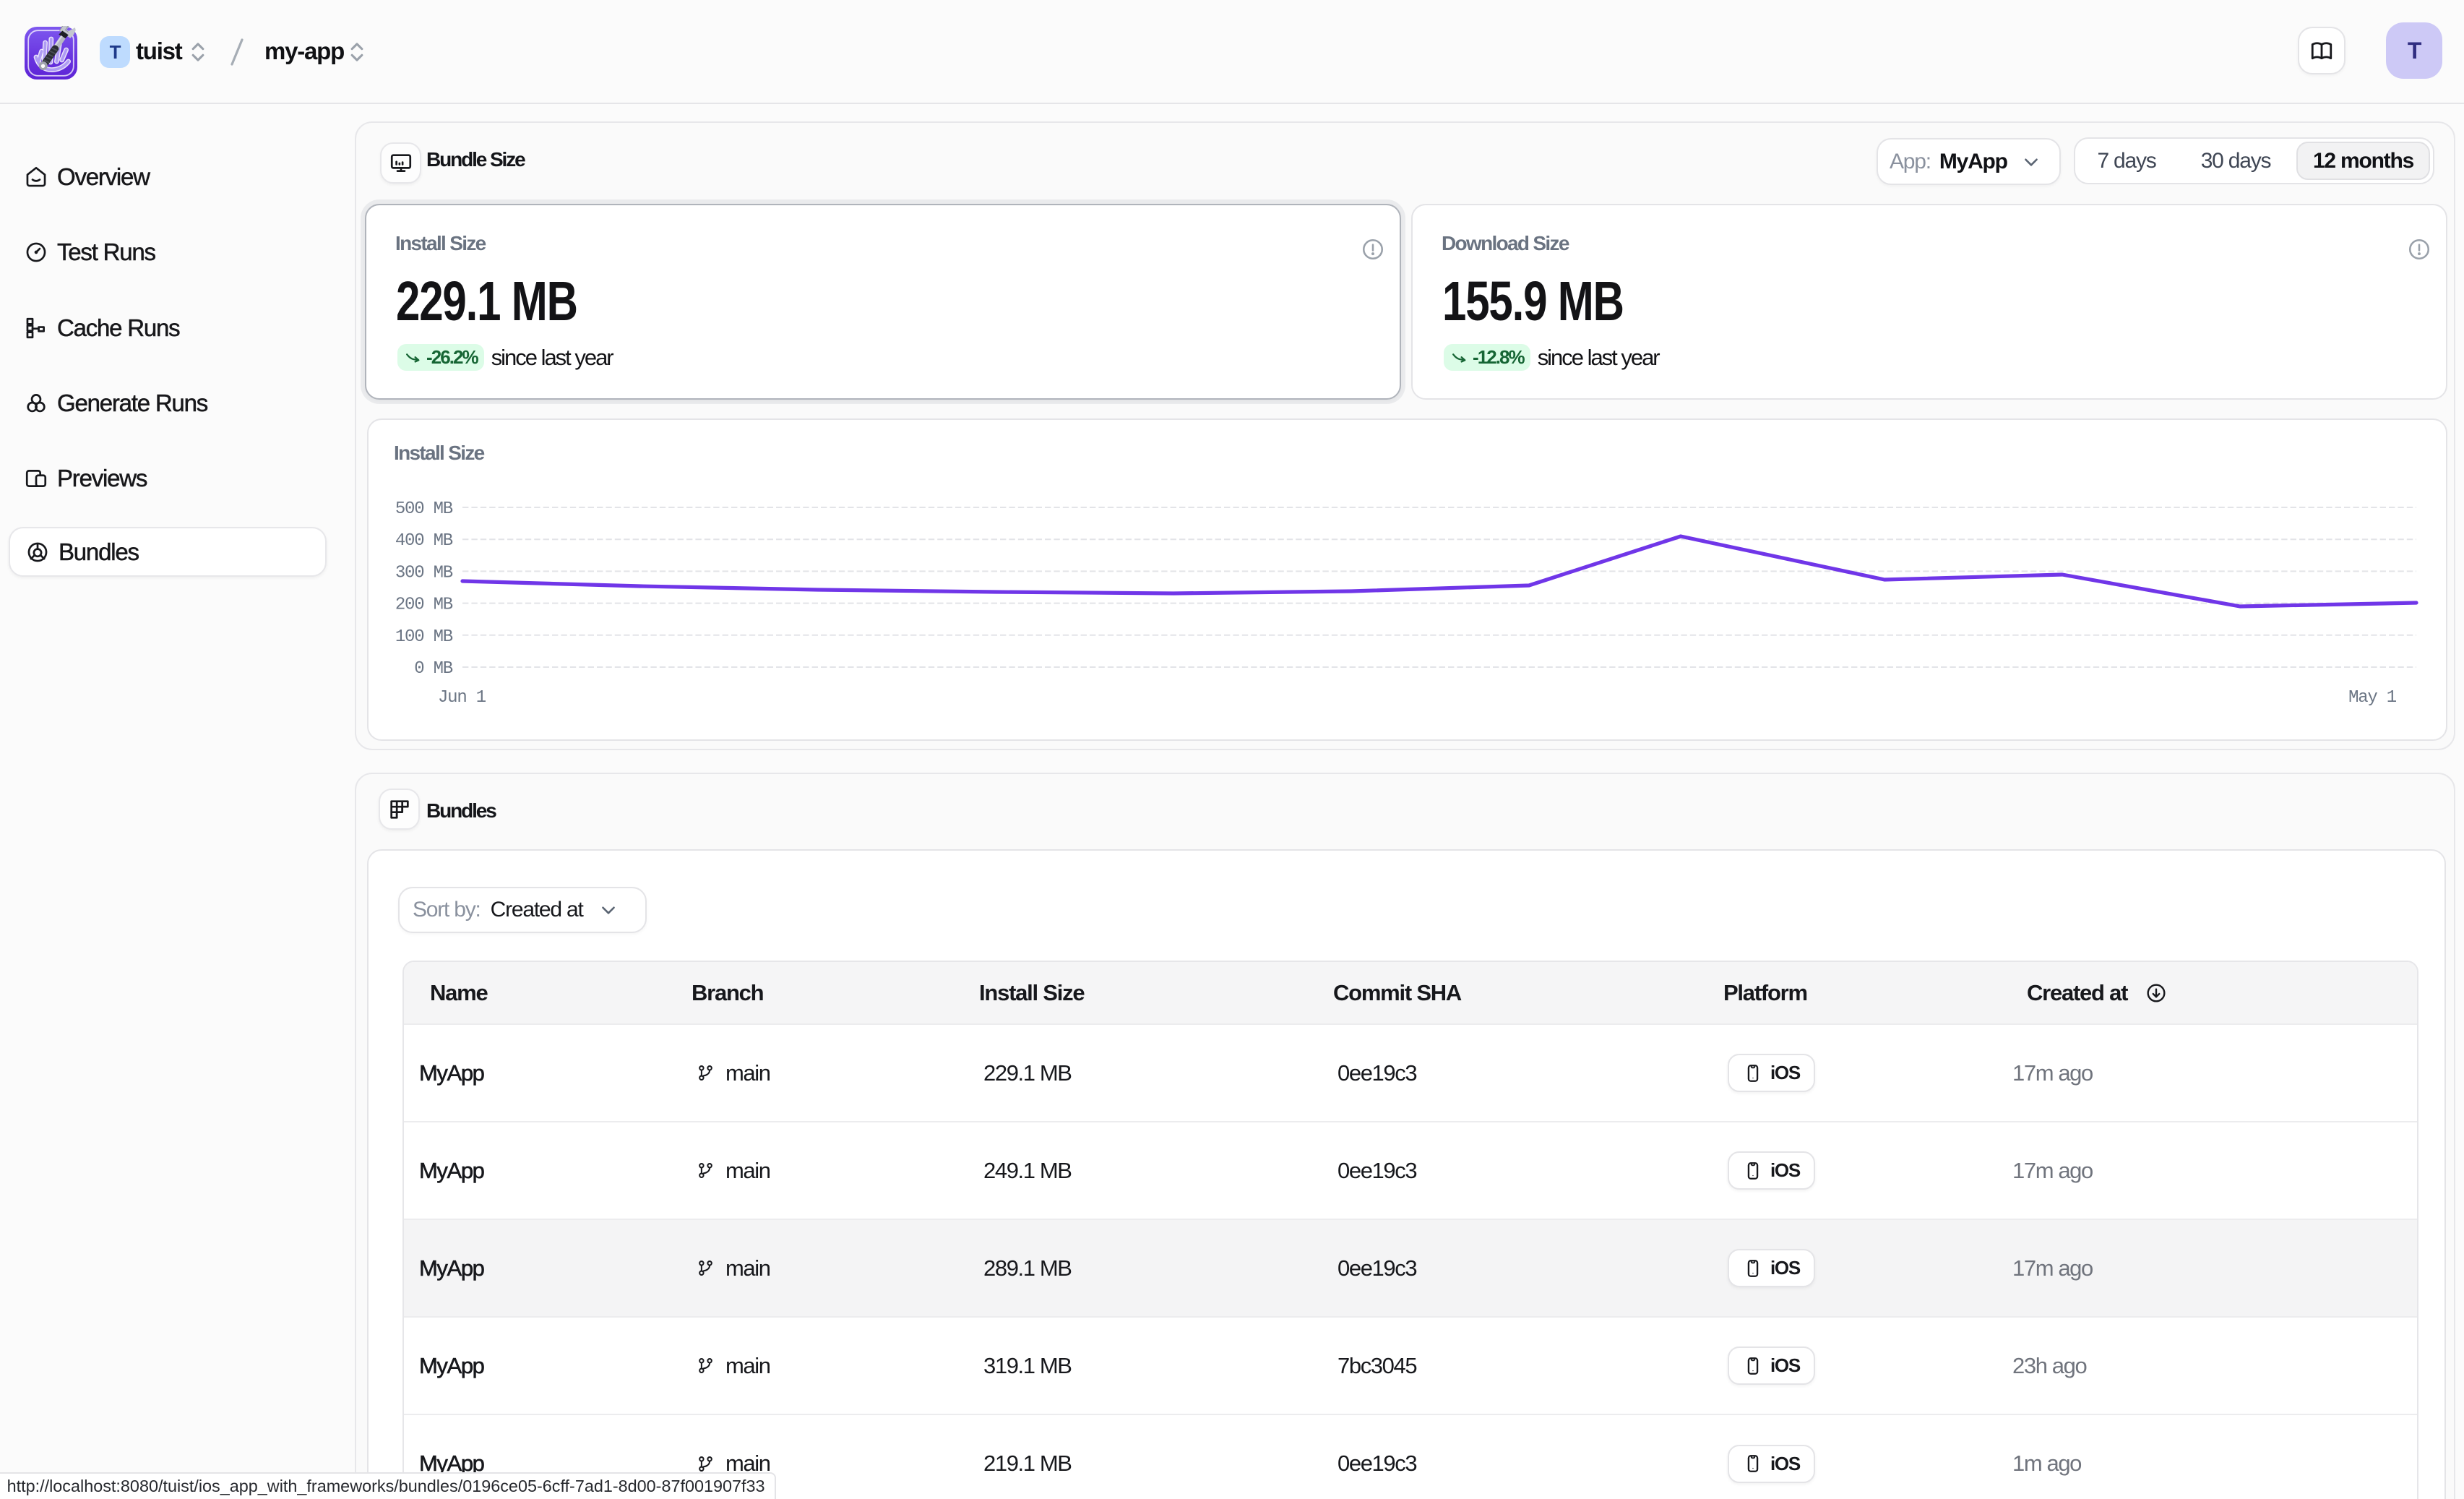 The width and height of the screenshot is (2464, 1499). What do you see at coordinates (424, 541) in the screenshot?
I see `svg-text: 400 MB` at bounding box center [424, 541].